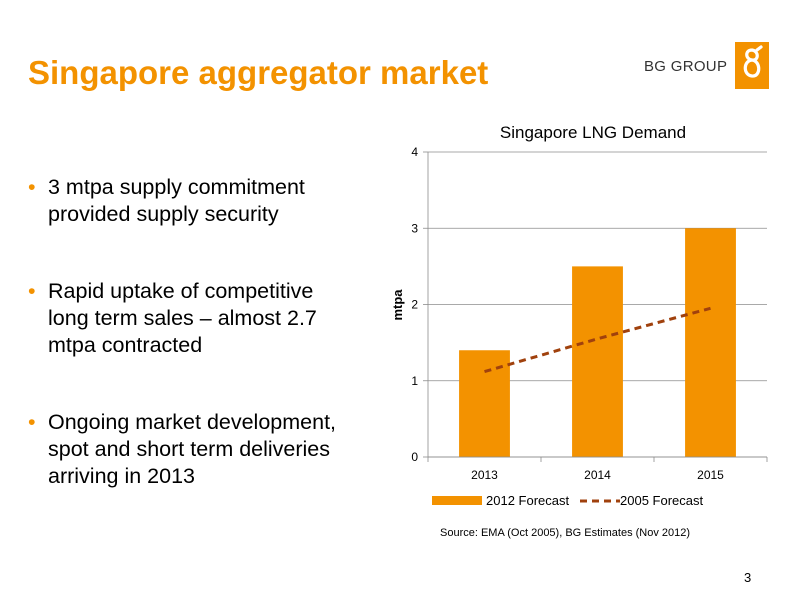 The image size is (800, 600). Describe the element at coordinates (686, 66) in the screenshot. I see `brand-name: BG GROUP` at that location.